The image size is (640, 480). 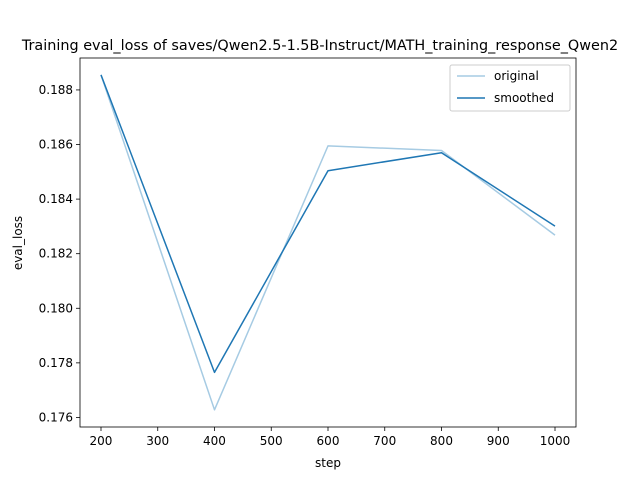 What do you see at coordinates (56, 145) in the screenshot?
I see `y-tick-label: 0.186` at bounding box center [56, 145].